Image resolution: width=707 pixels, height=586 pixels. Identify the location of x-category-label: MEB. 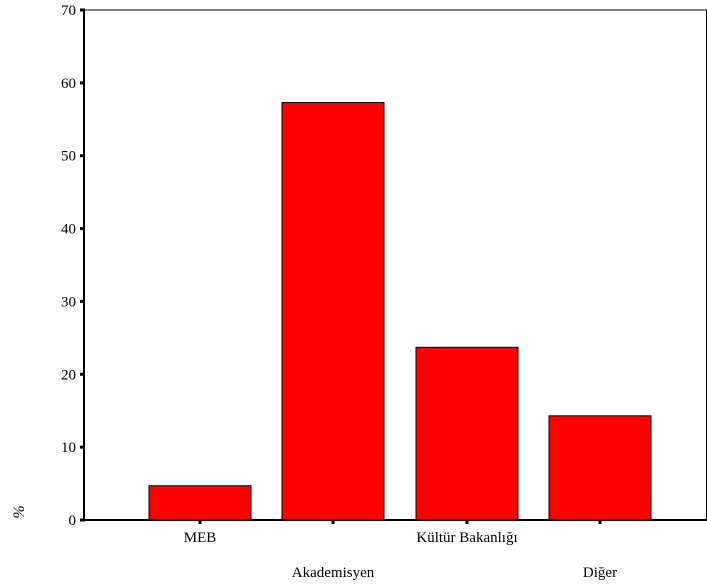
(200, 538).